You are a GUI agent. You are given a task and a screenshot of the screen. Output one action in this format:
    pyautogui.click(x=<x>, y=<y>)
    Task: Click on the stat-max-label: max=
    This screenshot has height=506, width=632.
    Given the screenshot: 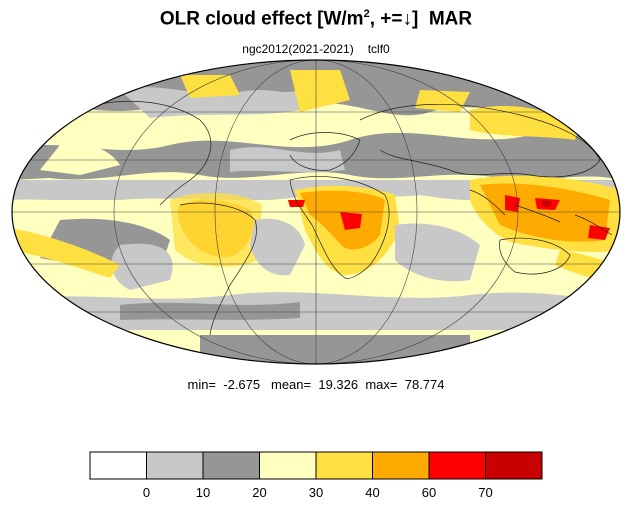 What is the action you would take?
    pyautogui.click(x=381, y=384)
    